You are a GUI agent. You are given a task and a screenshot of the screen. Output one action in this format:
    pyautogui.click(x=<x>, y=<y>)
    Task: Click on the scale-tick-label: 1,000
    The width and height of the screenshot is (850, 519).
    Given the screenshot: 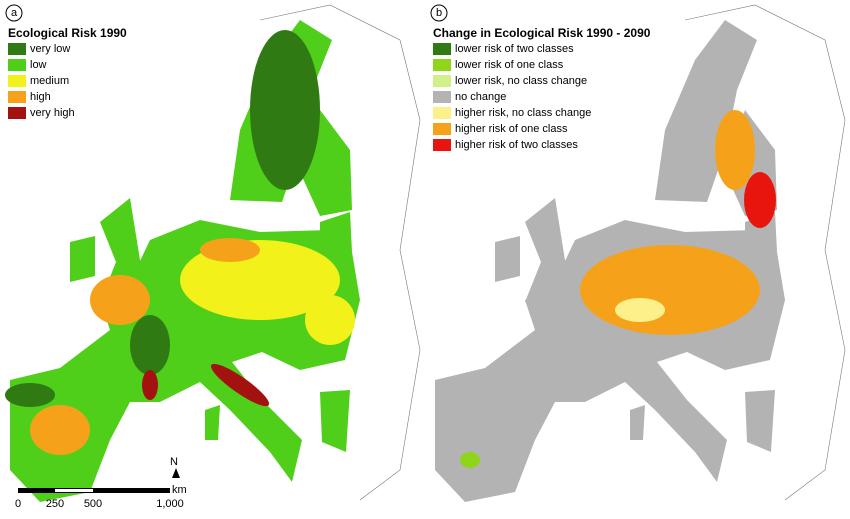 What is the action you would take?
    pyautogui.click(x=170, y=504)
    